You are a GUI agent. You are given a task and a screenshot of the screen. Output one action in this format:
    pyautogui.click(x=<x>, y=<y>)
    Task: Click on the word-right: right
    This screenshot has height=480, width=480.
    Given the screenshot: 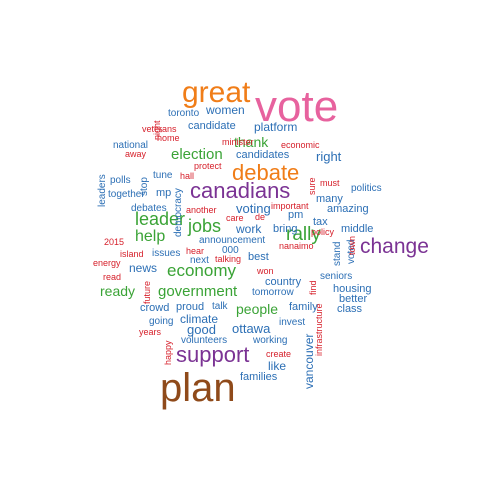 What is the action you would take?
    pyautogui.click(x=329, y=156)
    